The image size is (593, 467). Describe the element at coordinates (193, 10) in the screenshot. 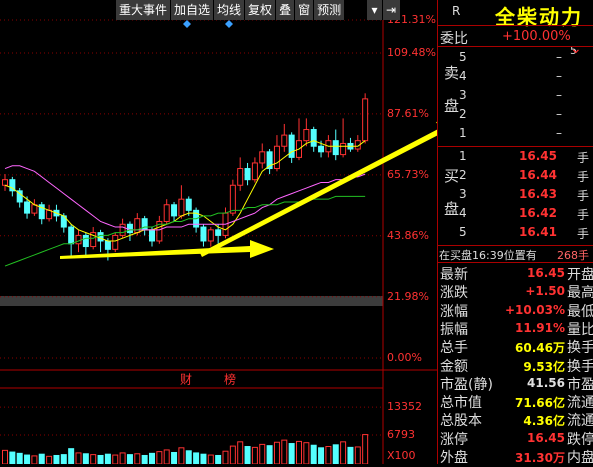

I see `toolbar-button: 加自选` at that location.